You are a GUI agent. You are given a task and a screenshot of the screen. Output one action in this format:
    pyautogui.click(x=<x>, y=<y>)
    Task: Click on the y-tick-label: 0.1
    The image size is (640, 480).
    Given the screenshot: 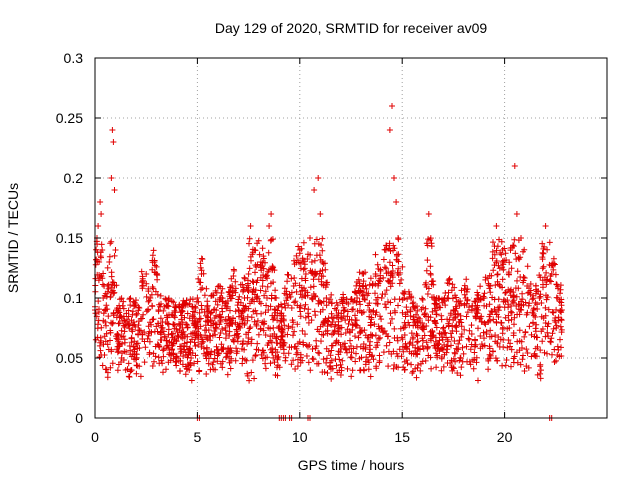 What is the action you would take?
    pyautogui.click(x=74, y=298)
    